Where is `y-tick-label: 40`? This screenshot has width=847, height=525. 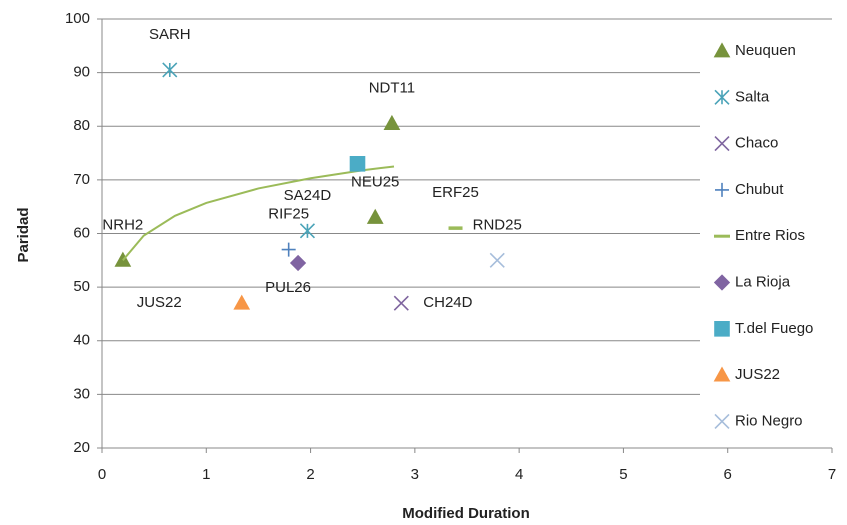
y-tick-label: 40 is located at coordinates (81, 340).